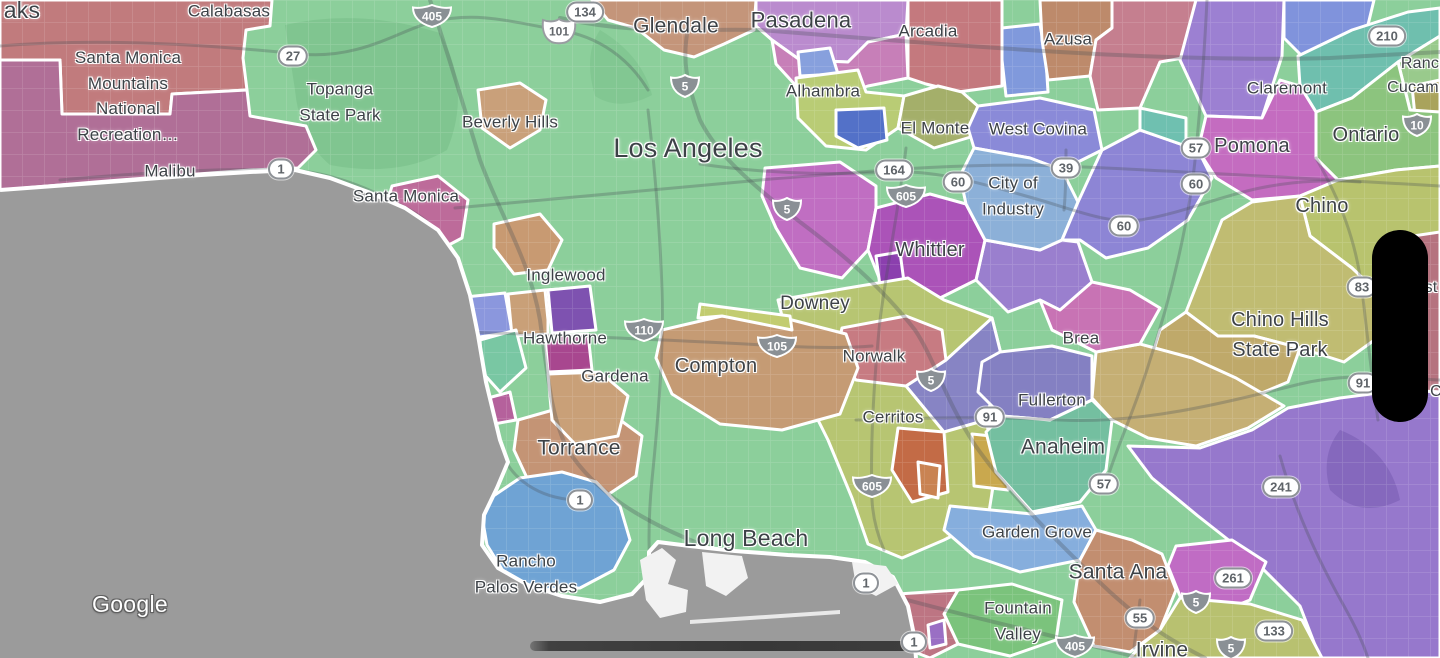  Describe the element at coordinates (130, 604) in the screenshot. I see `google-watermark: Google` at that location.